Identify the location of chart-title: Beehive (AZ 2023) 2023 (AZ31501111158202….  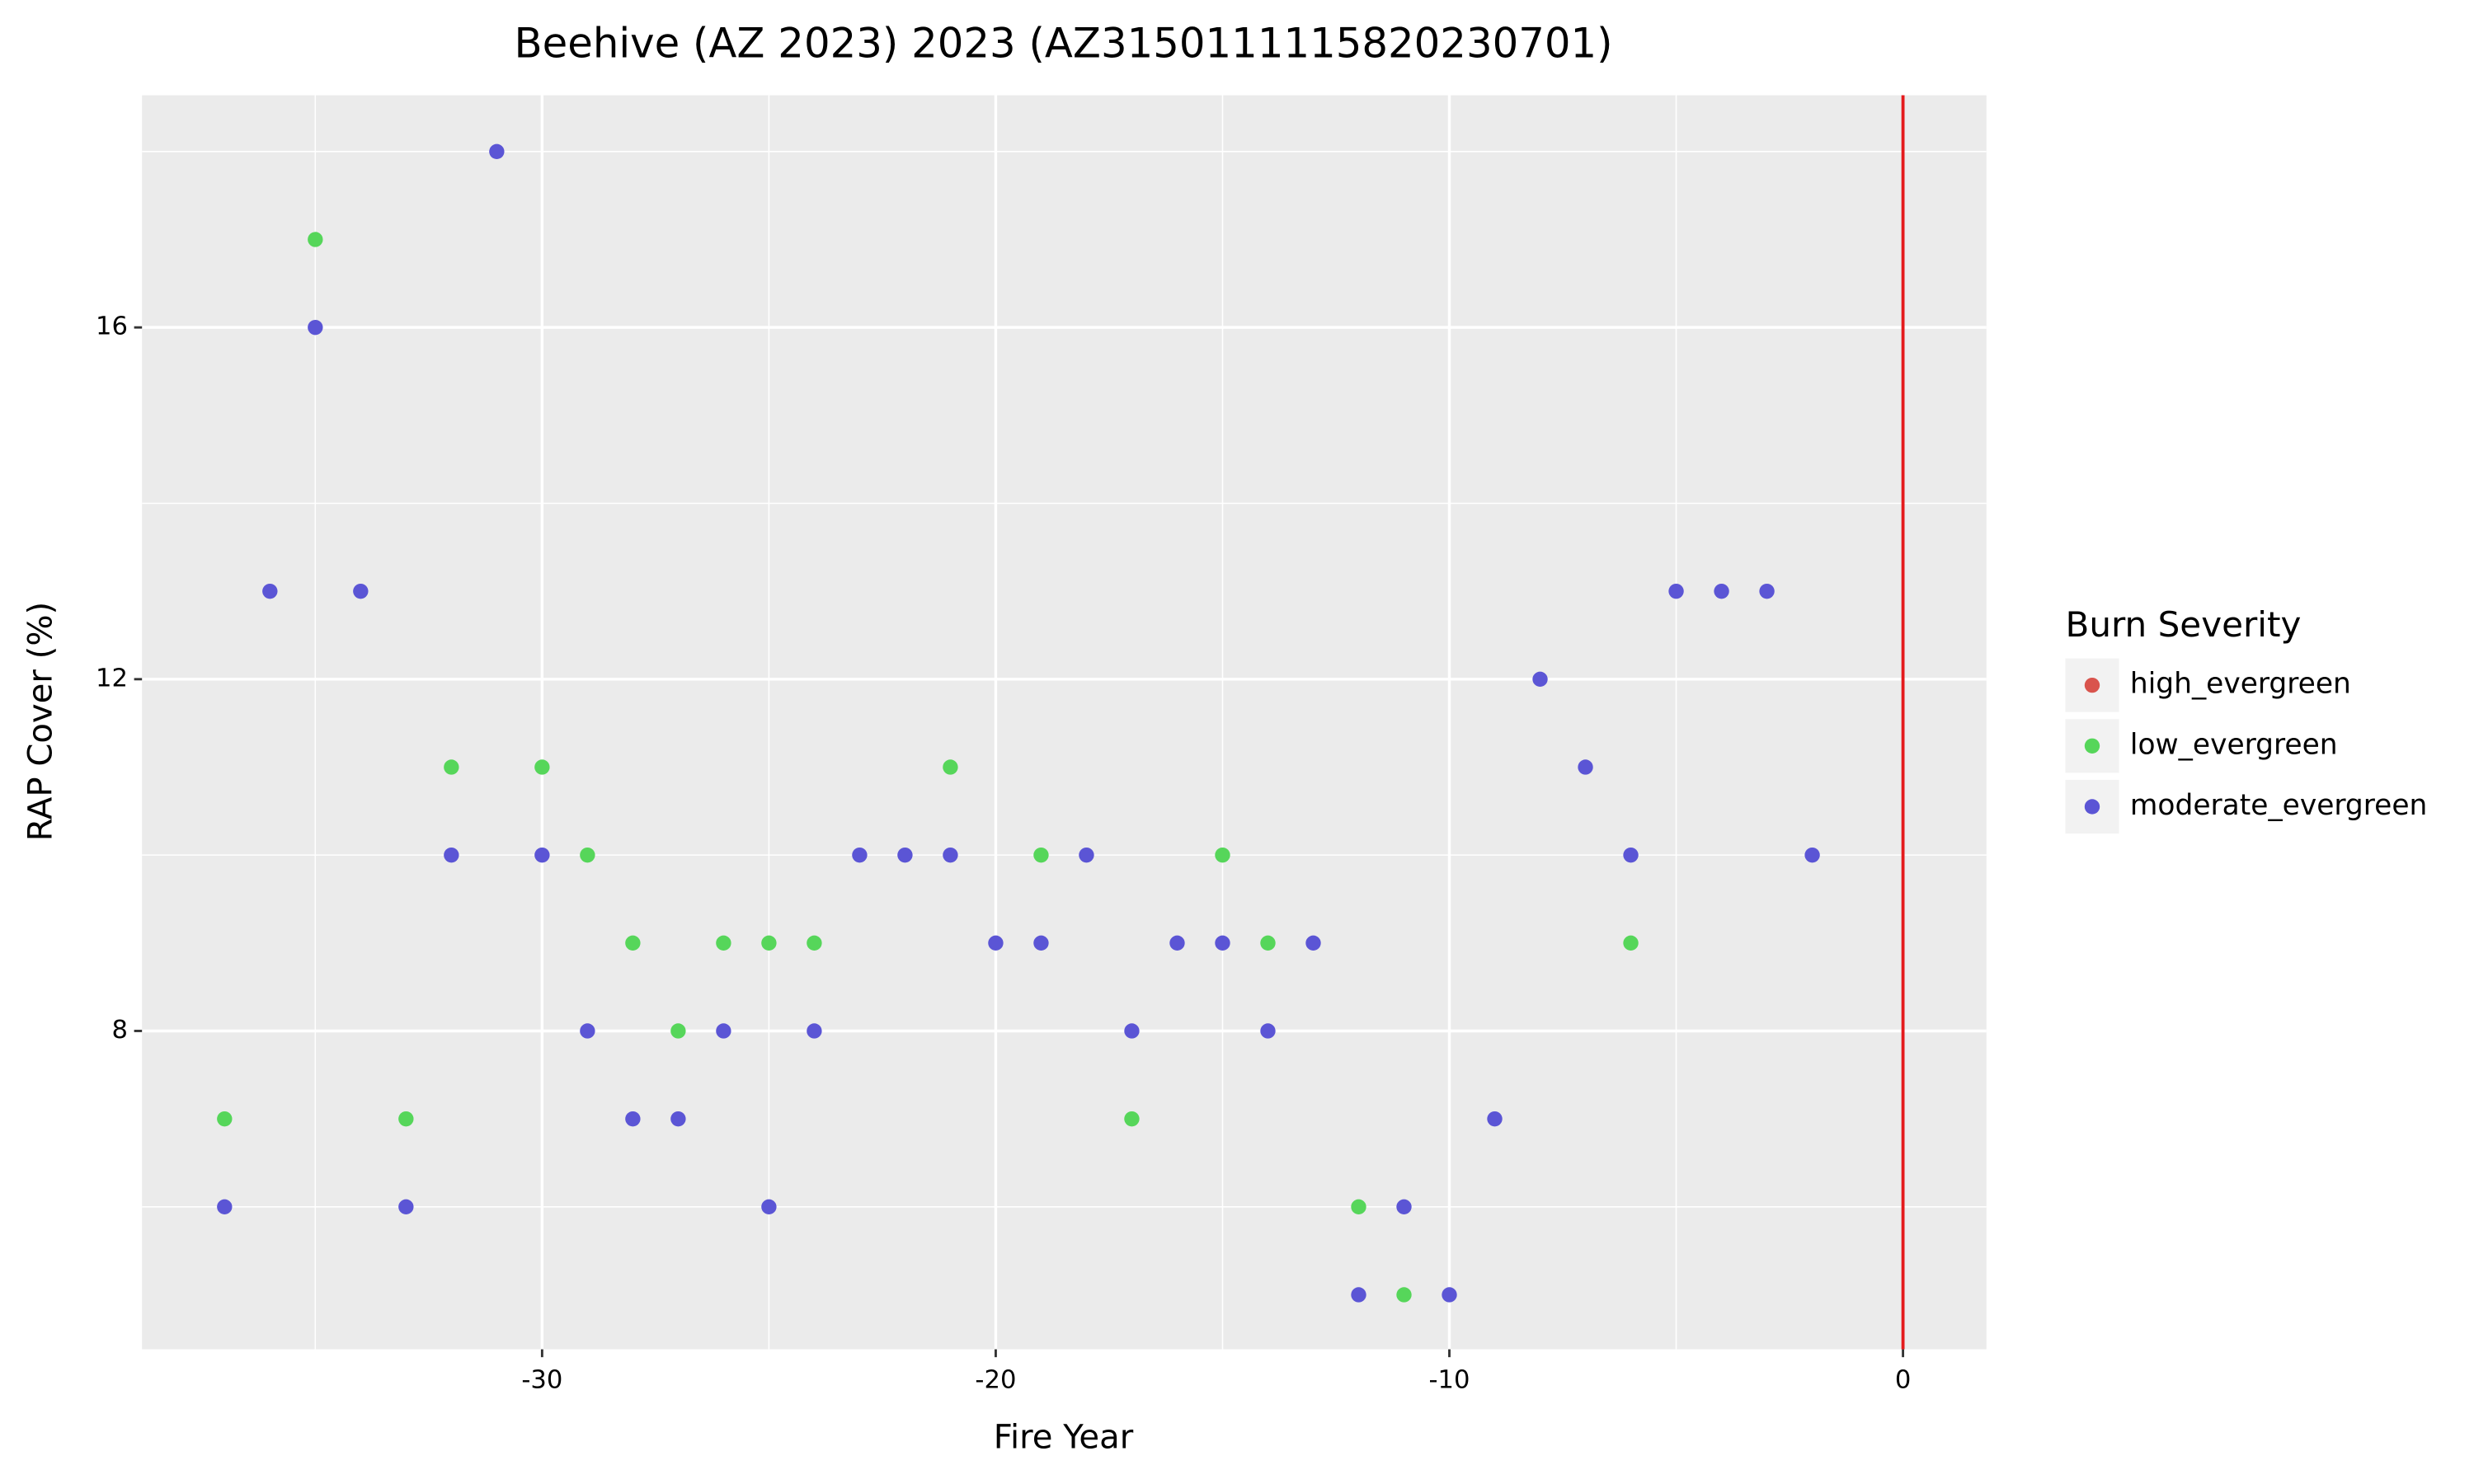
(1064, 44).